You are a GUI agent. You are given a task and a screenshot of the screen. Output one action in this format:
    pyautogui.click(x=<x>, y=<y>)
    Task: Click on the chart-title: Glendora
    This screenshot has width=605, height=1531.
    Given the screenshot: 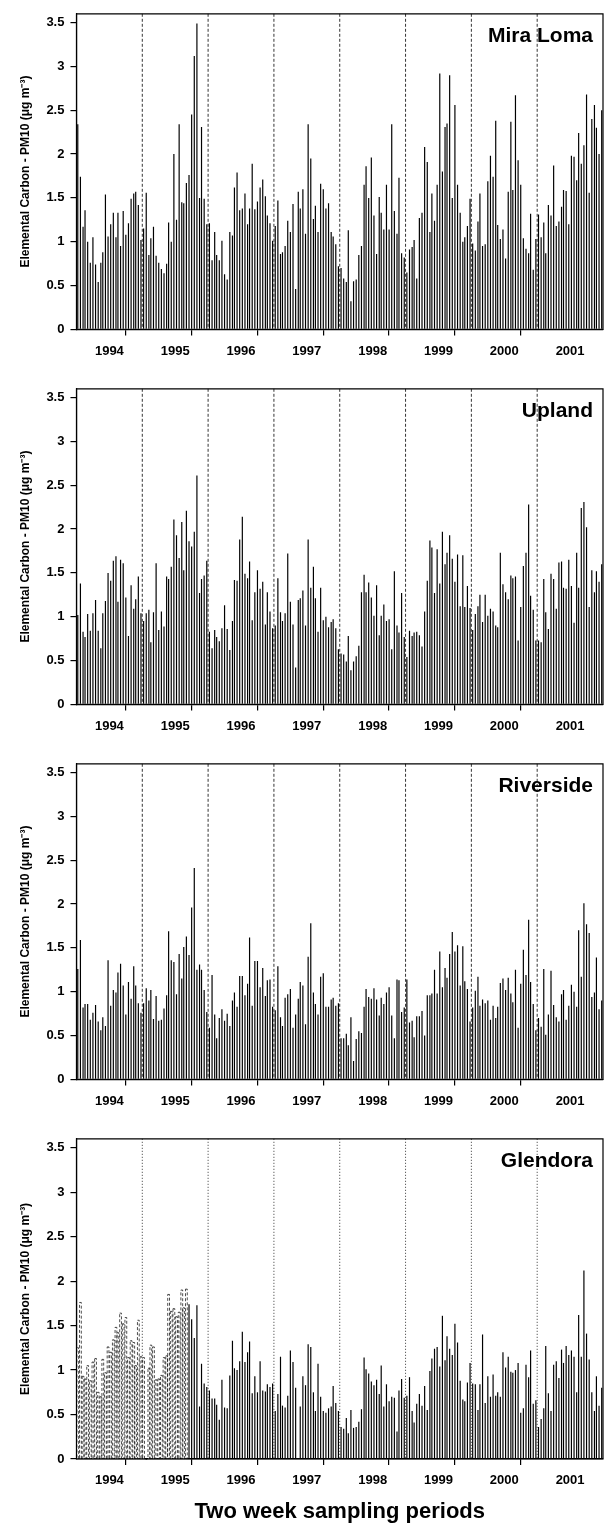 What is the action you would take?
    pyautogui.click(x=547, y=1160)
    